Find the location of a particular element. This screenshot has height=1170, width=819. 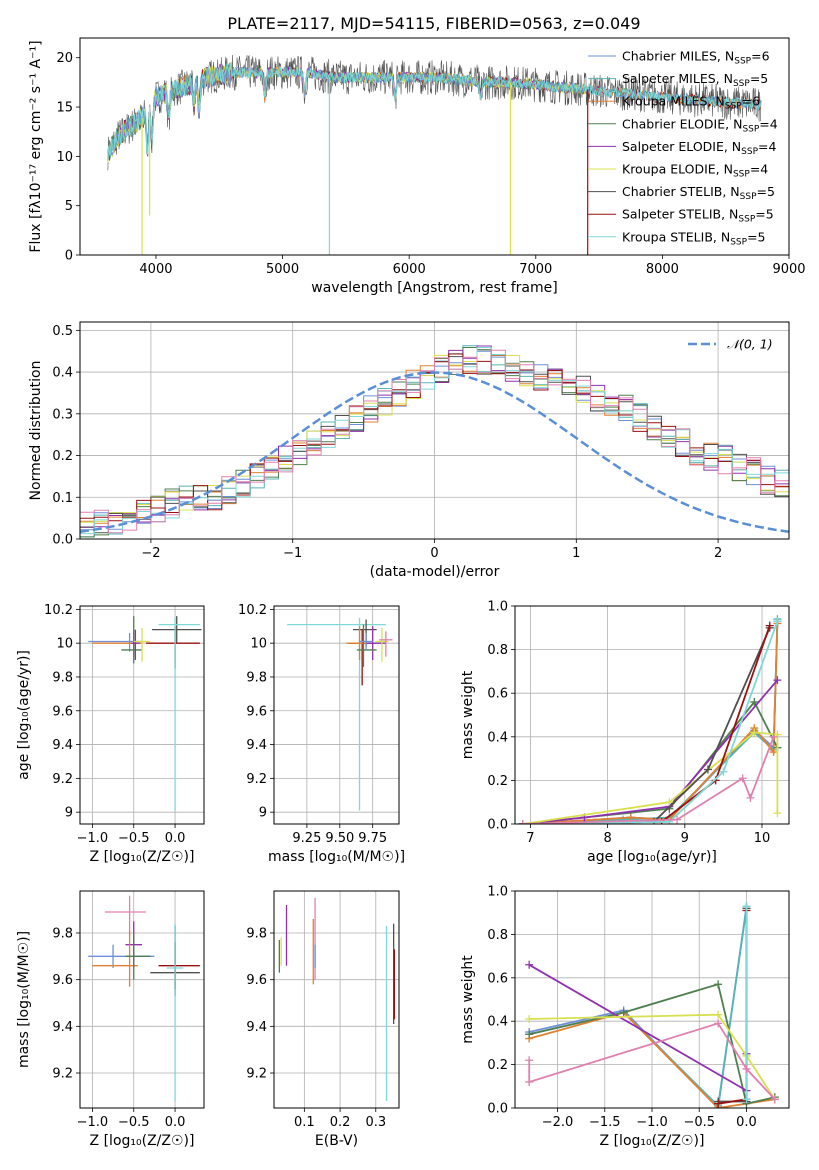

y-axis-label: mass [log₁₀(M/M☉)] is located at coordinates (24, 999).